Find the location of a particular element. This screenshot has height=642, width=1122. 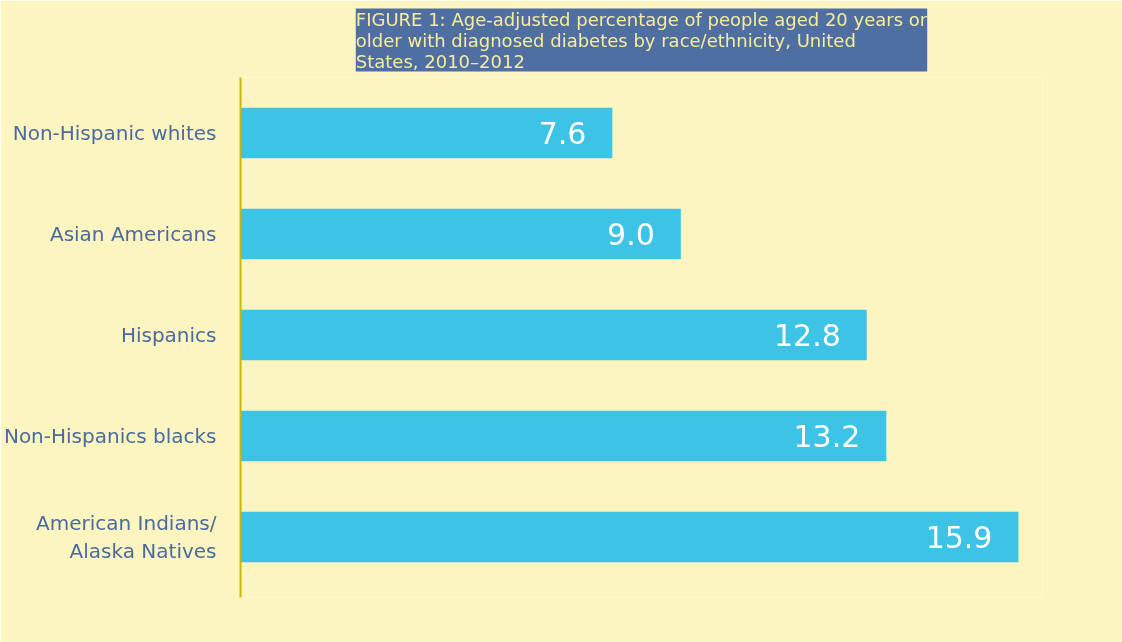

y-tick-label: Hispanics is located at coordinates (168, 334).